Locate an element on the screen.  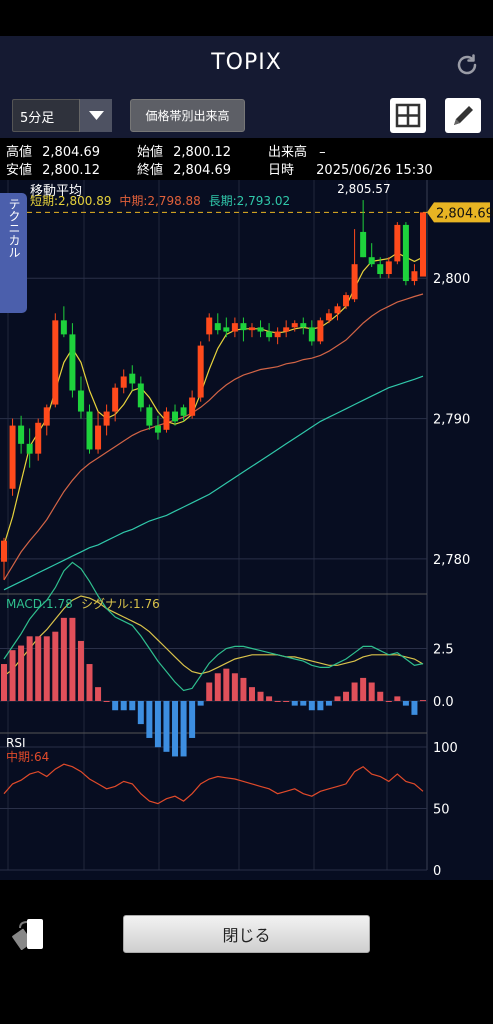
price-tick-label: 2,800 is located at coordinates (451, 279).